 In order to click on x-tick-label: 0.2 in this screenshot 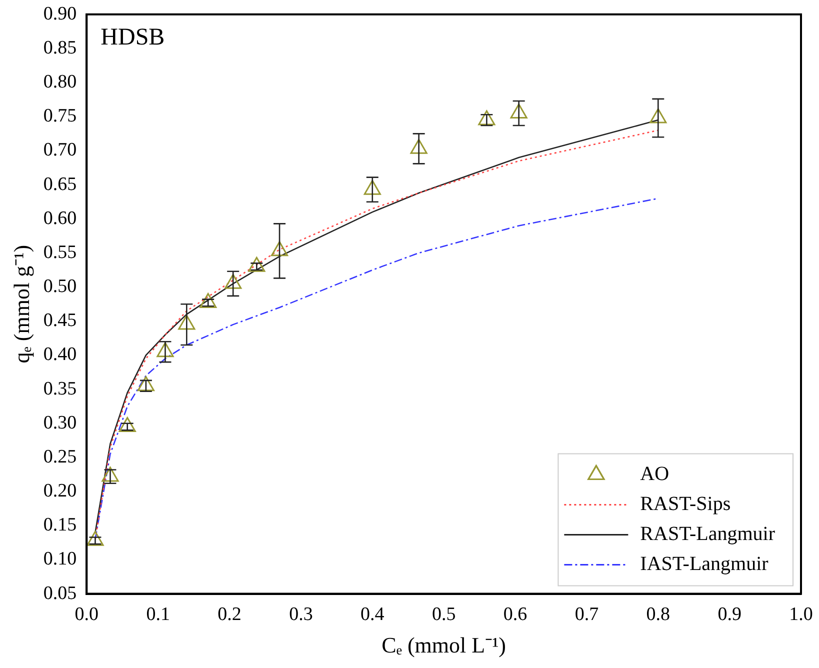, I will do `click(230, 615)`.